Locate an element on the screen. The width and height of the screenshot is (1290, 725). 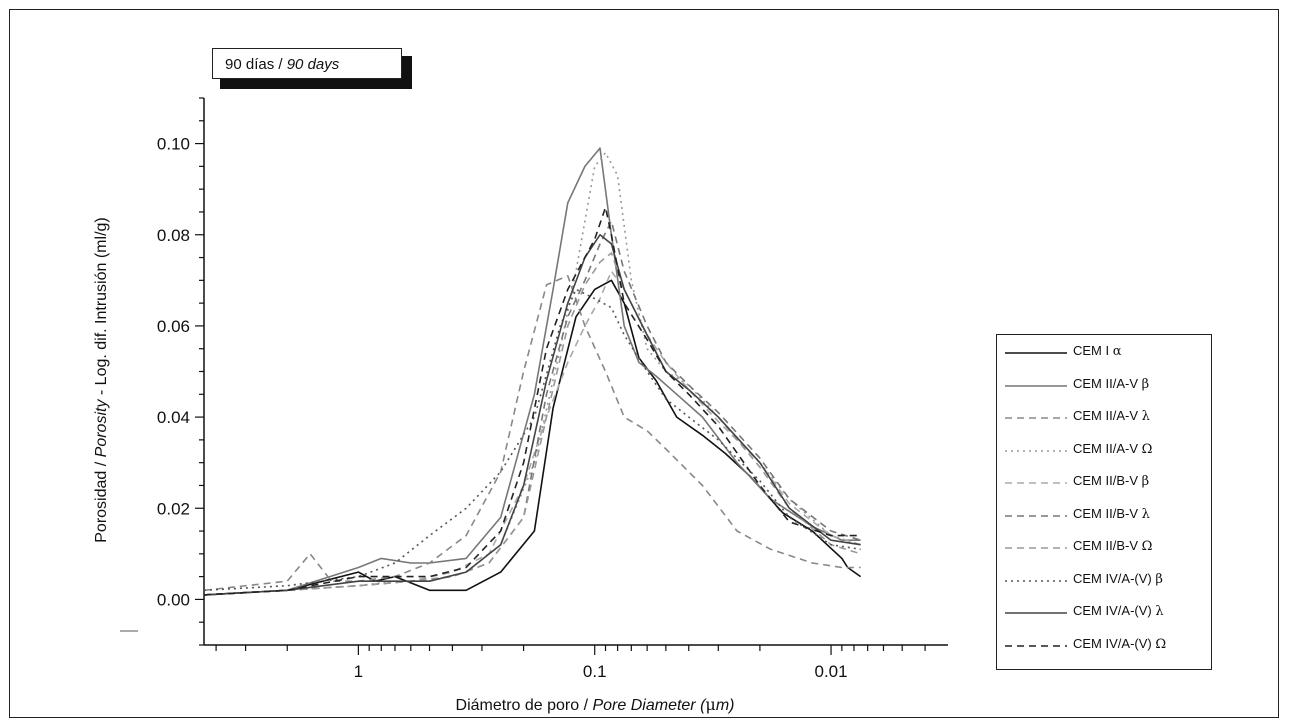
legend-label: CEM II/B-V λ is located at coordinates (1111, 514).